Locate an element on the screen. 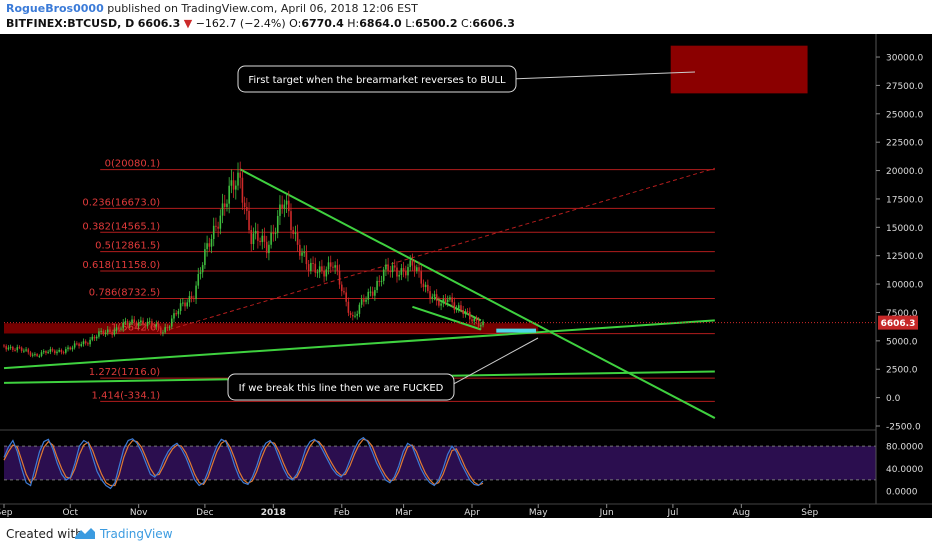 This screenshot has height=550, width=932. price-tick-label: 15000.0 is located at coordinates (904, 229).